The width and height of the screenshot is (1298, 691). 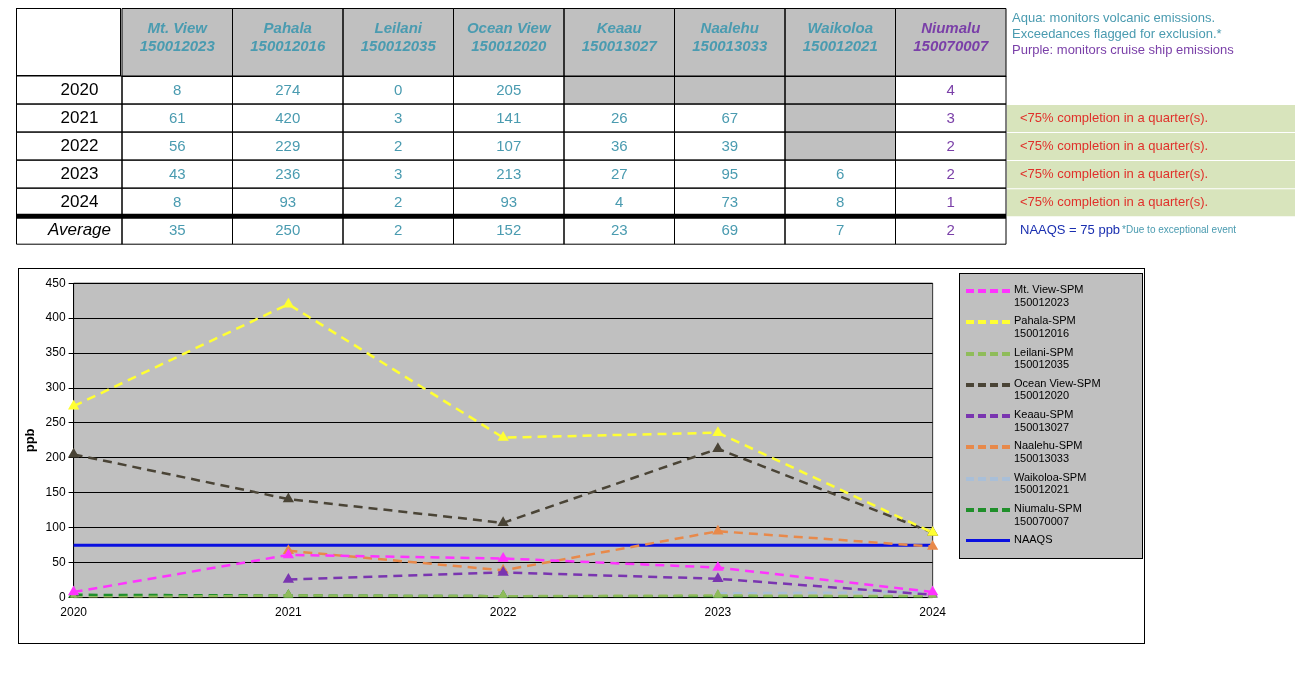 What do you see at coordinates (289, 612) in the screenshot?
I see `x-tick-label: 2021` at bounding box center [289, 612].